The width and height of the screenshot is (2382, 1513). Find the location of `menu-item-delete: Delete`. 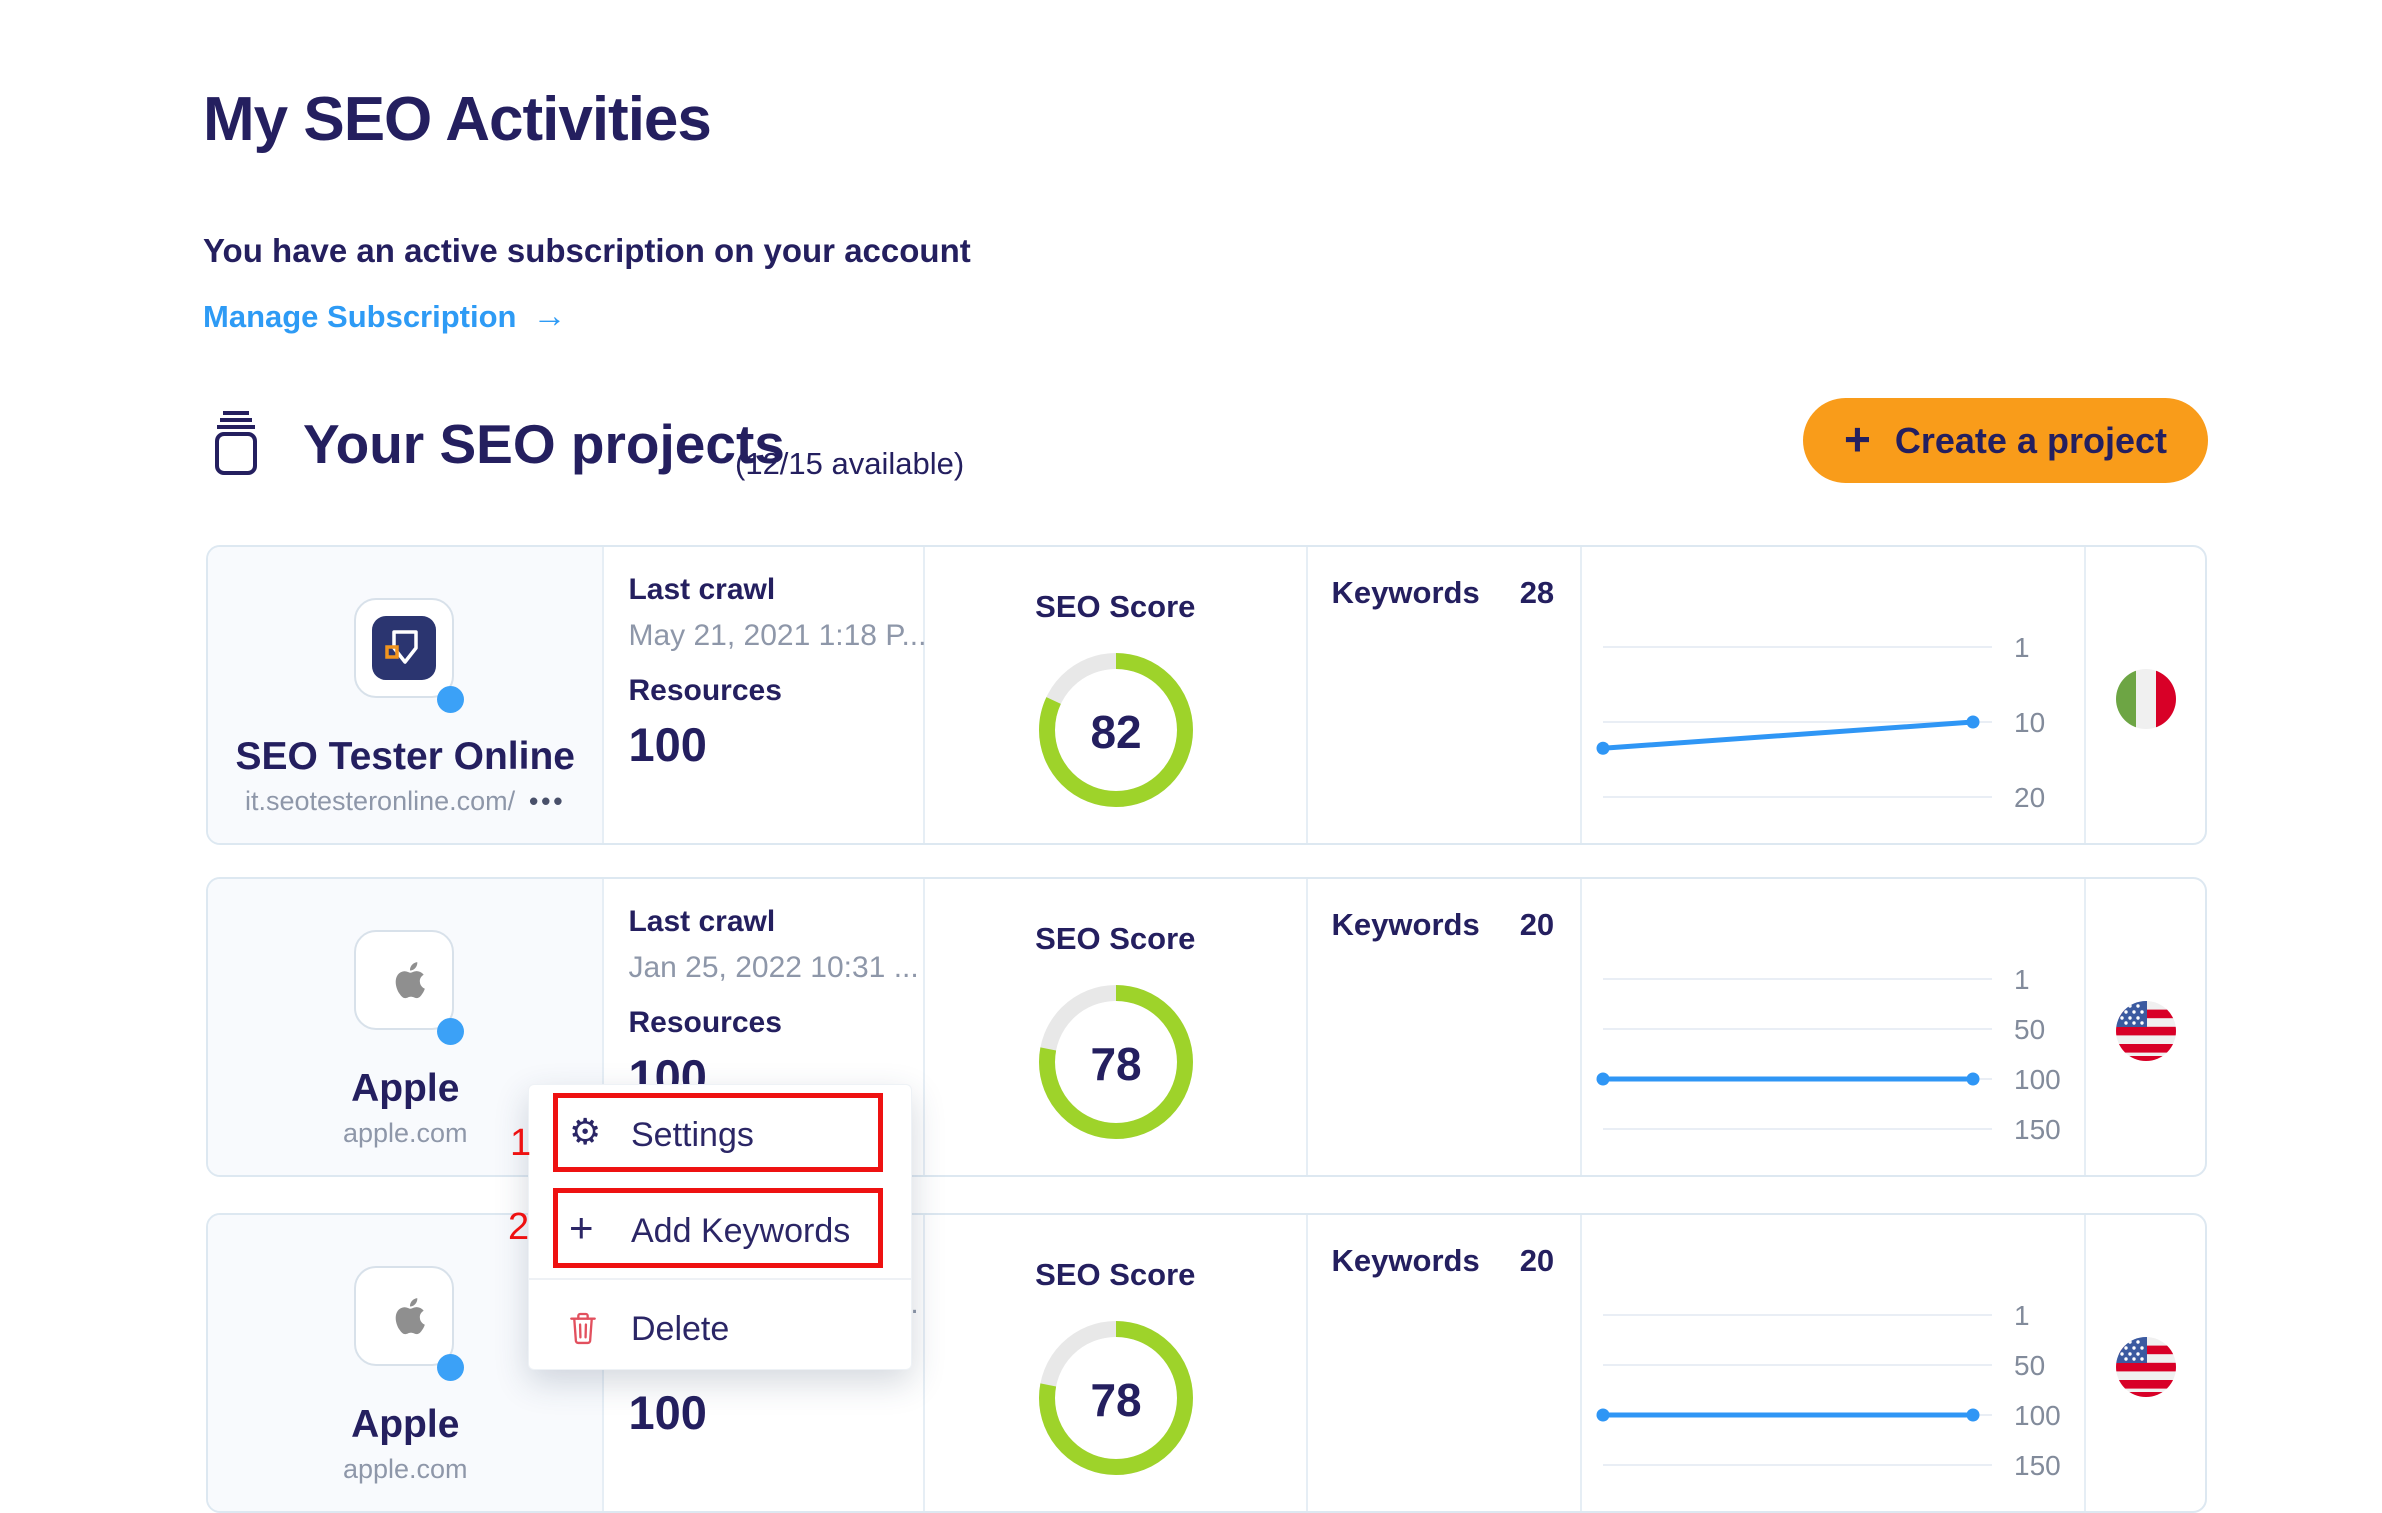

menu-item-delete: Delete is located at coordinates (720, 1327).